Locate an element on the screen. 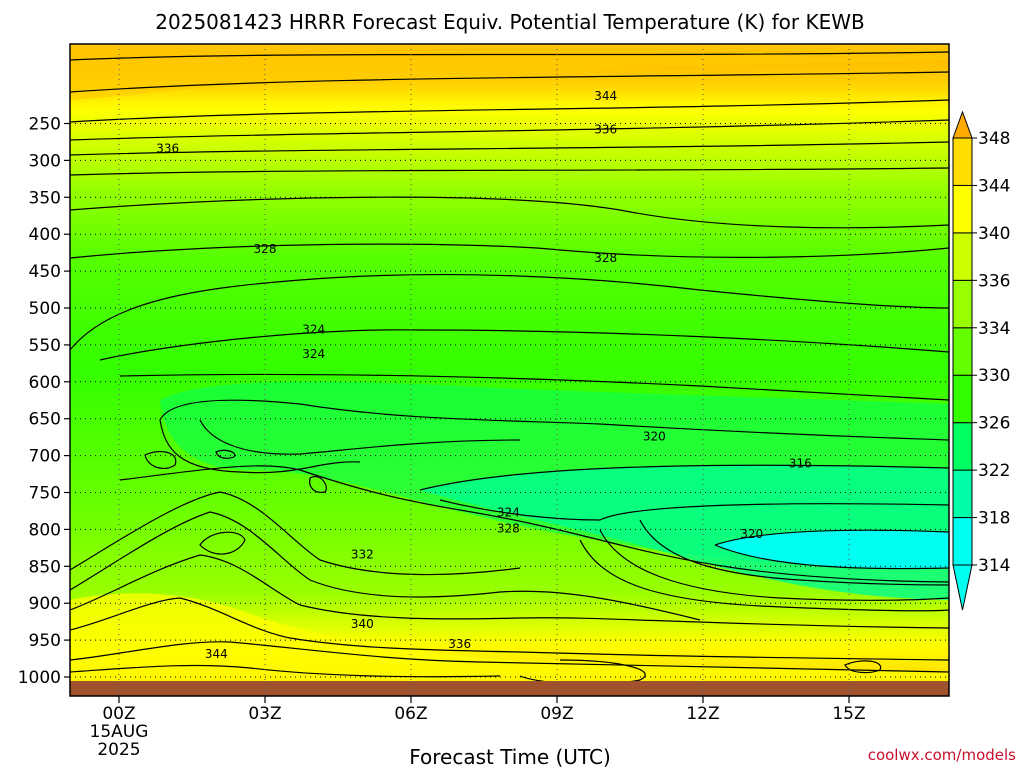 The image size is (1024, 768). colorbar-label: 322 is located at coordinates (994, 471).